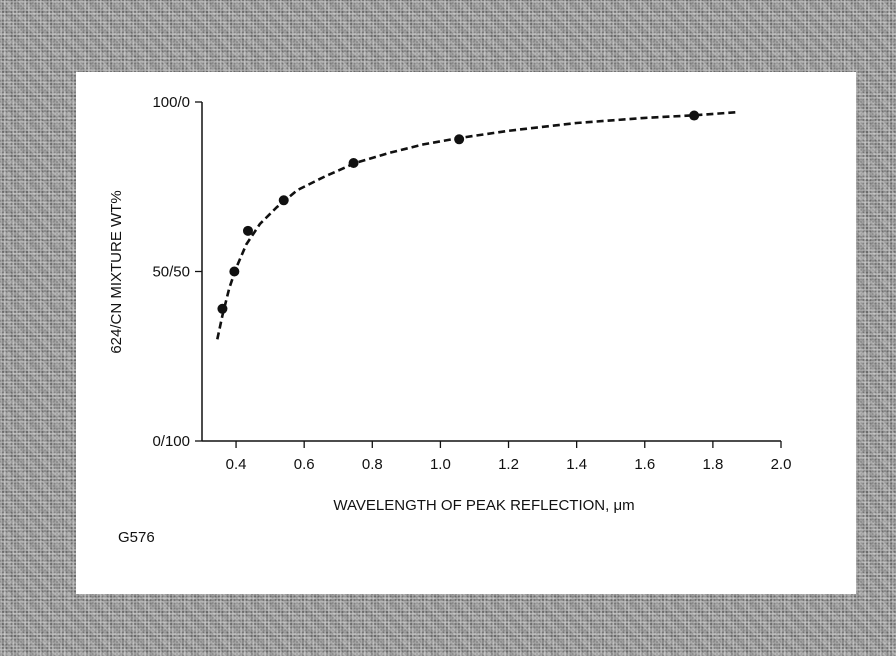 Image resolution: width=896 pixels, height=656 pixels. I want to click on x-tick-label: 0.4, so click(236, 464).